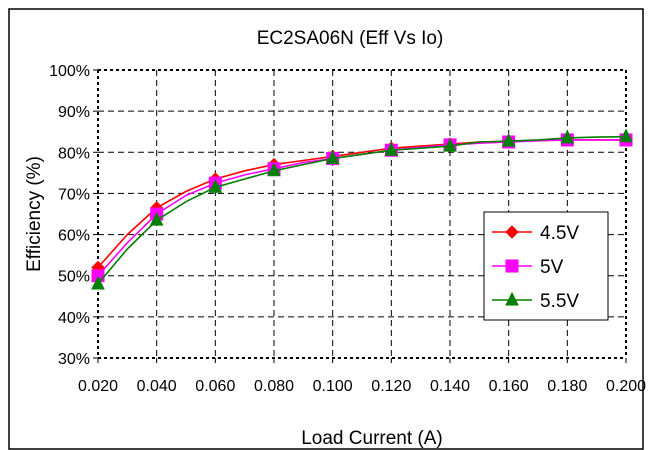 This screenshot has width=652, height=450. I want to click on y-tick-label: 60%, so click(74, 236).